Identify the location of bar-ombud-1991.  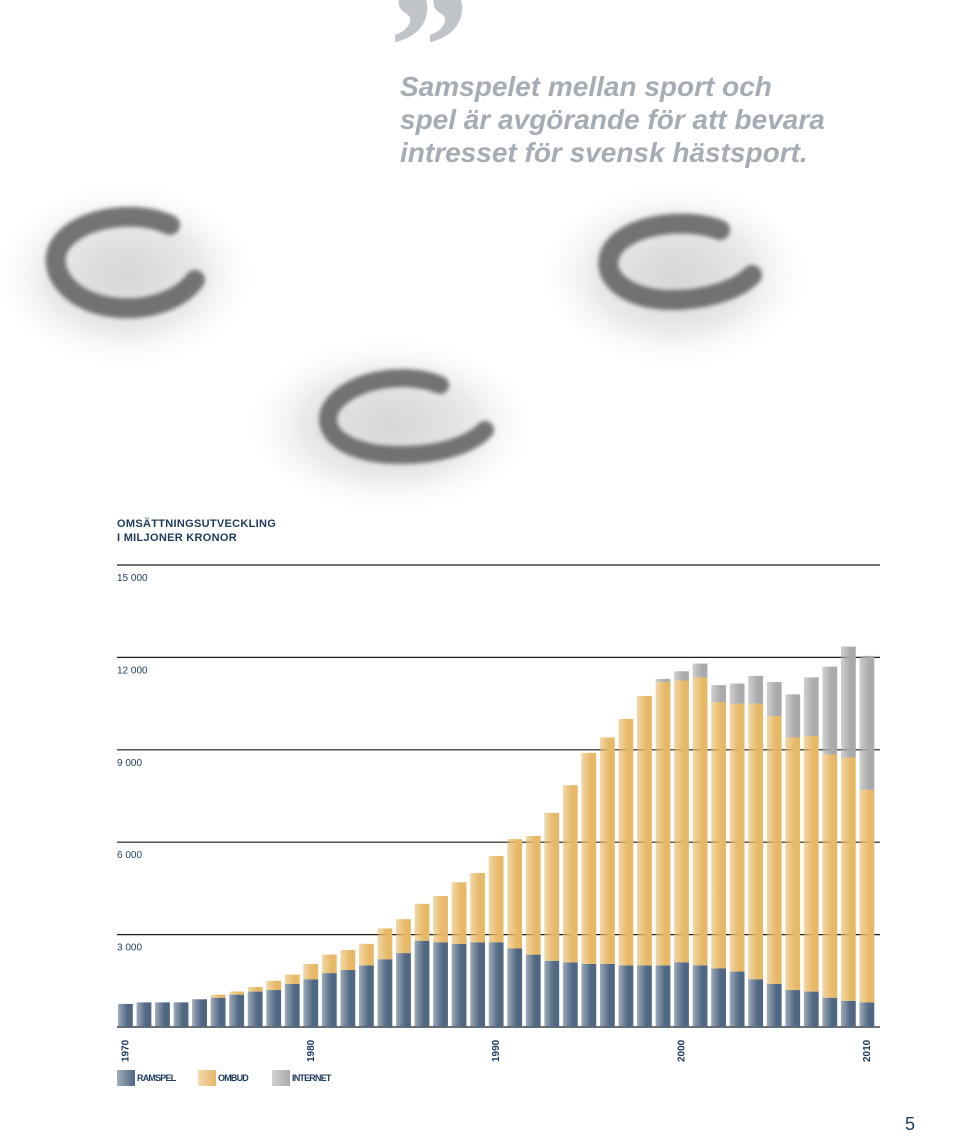
(515, 894).